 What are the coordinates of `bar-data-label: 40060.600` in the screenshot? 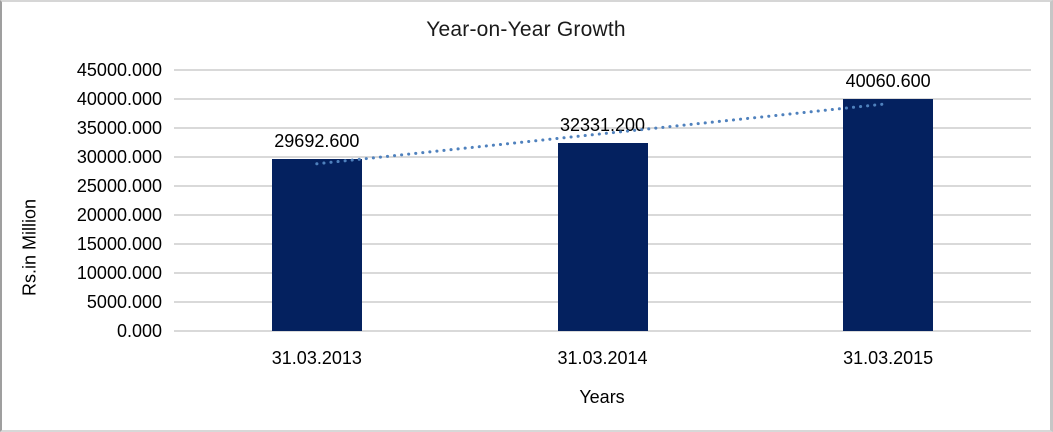 It's located at (888, 80).